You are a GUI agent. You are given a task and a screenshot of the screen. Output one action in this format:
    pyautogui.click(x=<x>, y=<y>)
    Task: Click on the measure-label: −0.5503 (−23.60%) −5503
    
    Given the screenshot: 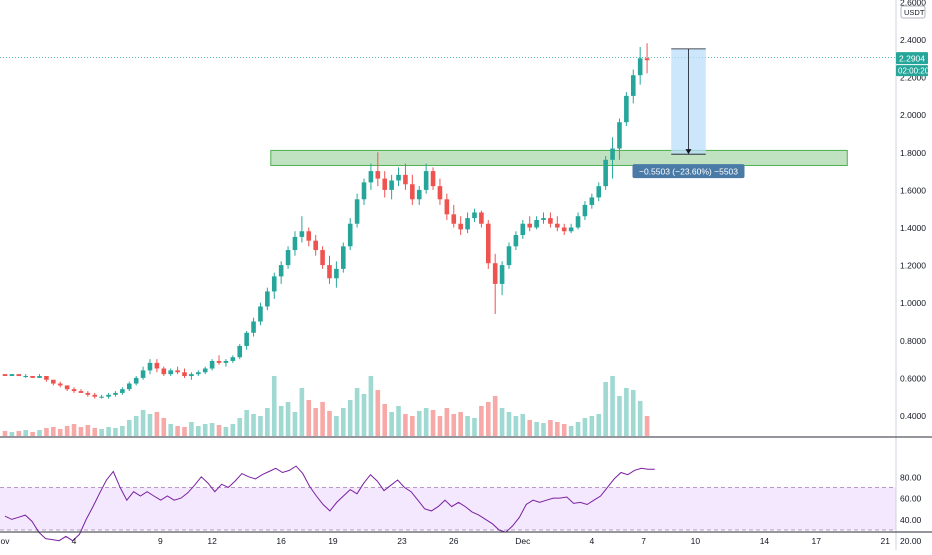 What is the action you would take?
    pyautogui.click(x=688, y=172)
    